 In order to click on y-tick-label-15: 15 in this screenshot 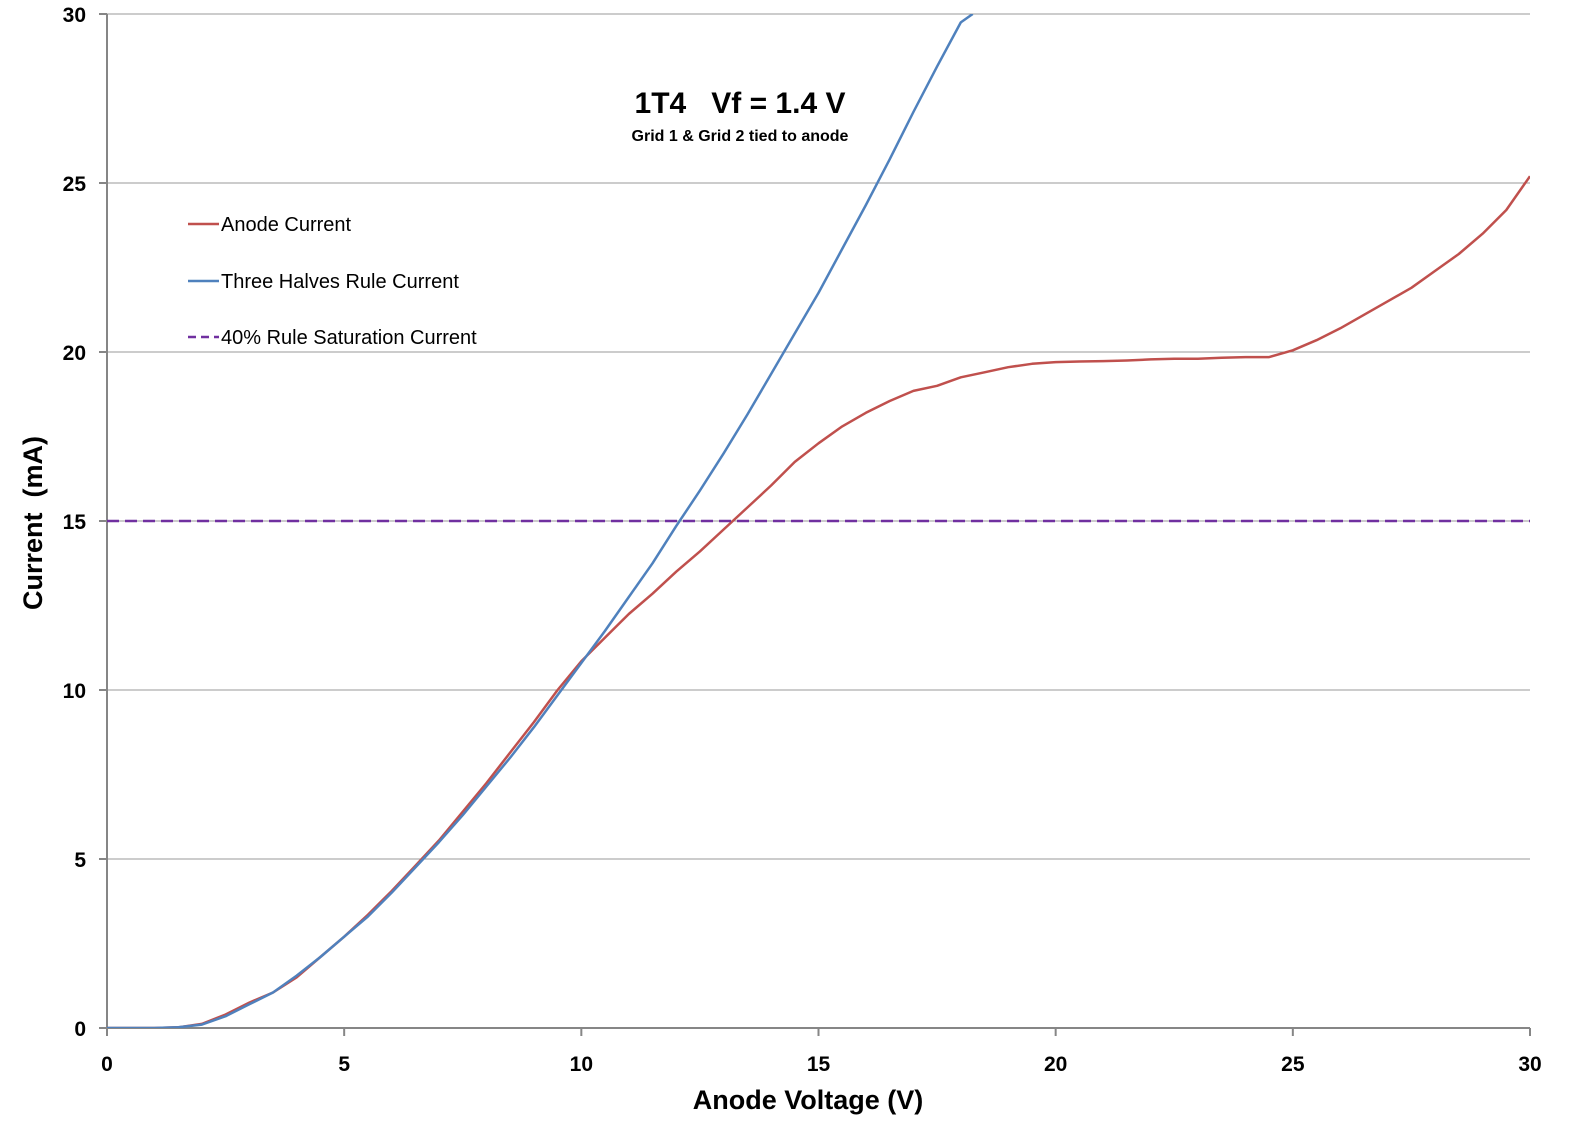, I will do `click(75, 522)`.